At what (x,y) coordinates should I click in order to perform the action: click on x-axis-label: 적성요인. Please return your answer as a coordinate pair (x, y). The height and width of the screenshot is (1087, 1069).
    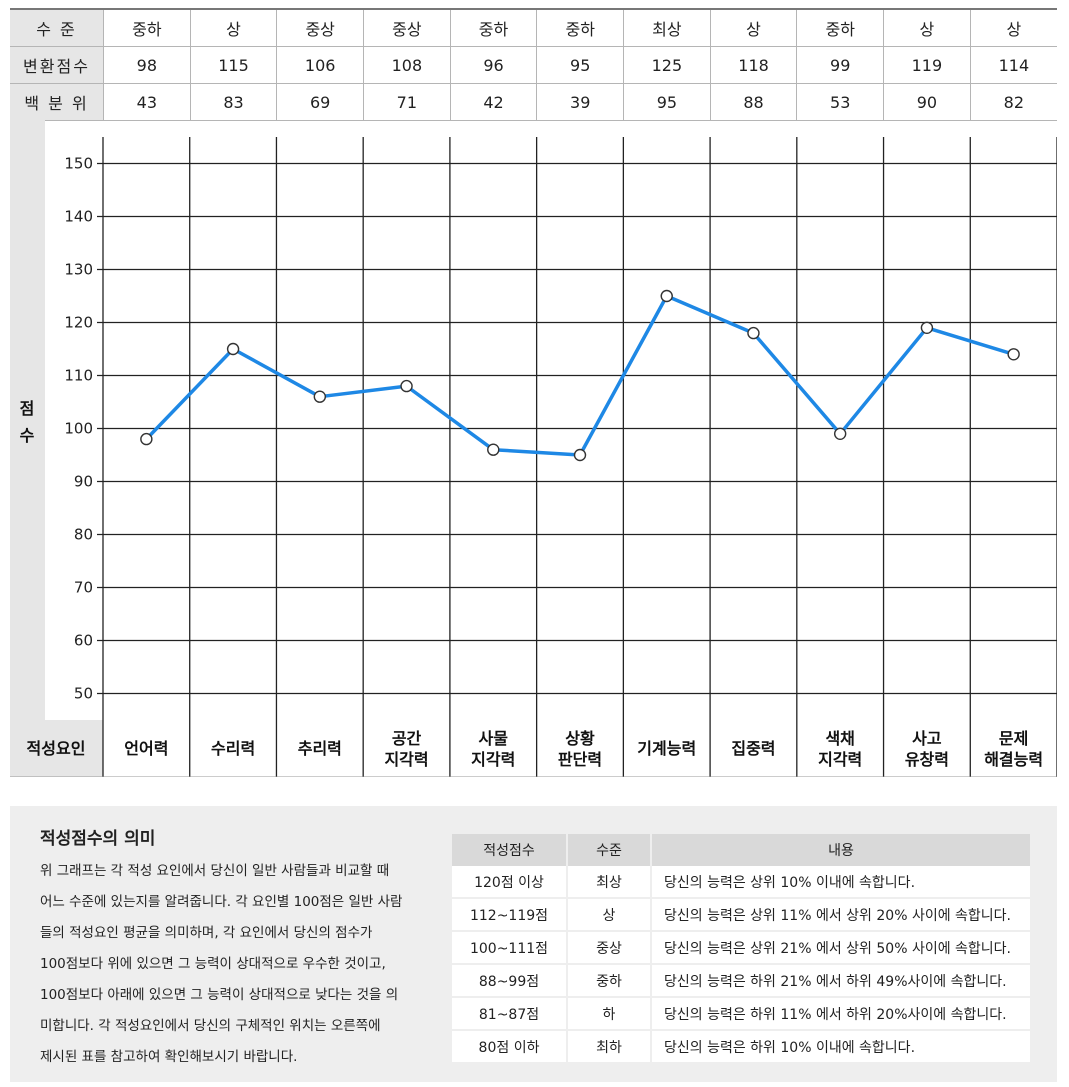
    Looking at the image, I should click on (56, 748).